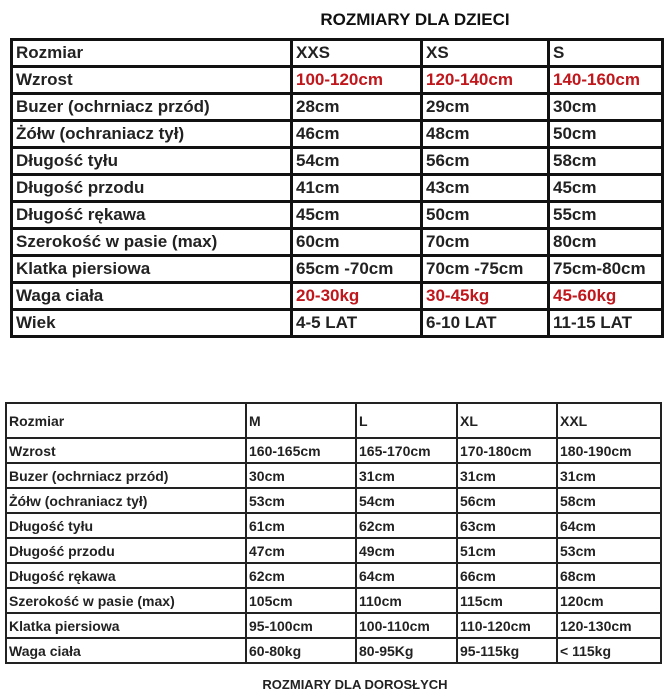 Image resolution: width=667 pixels, height=700 pixels. I want to click on table-cell: 70cm -75cm, so click(485, 269).